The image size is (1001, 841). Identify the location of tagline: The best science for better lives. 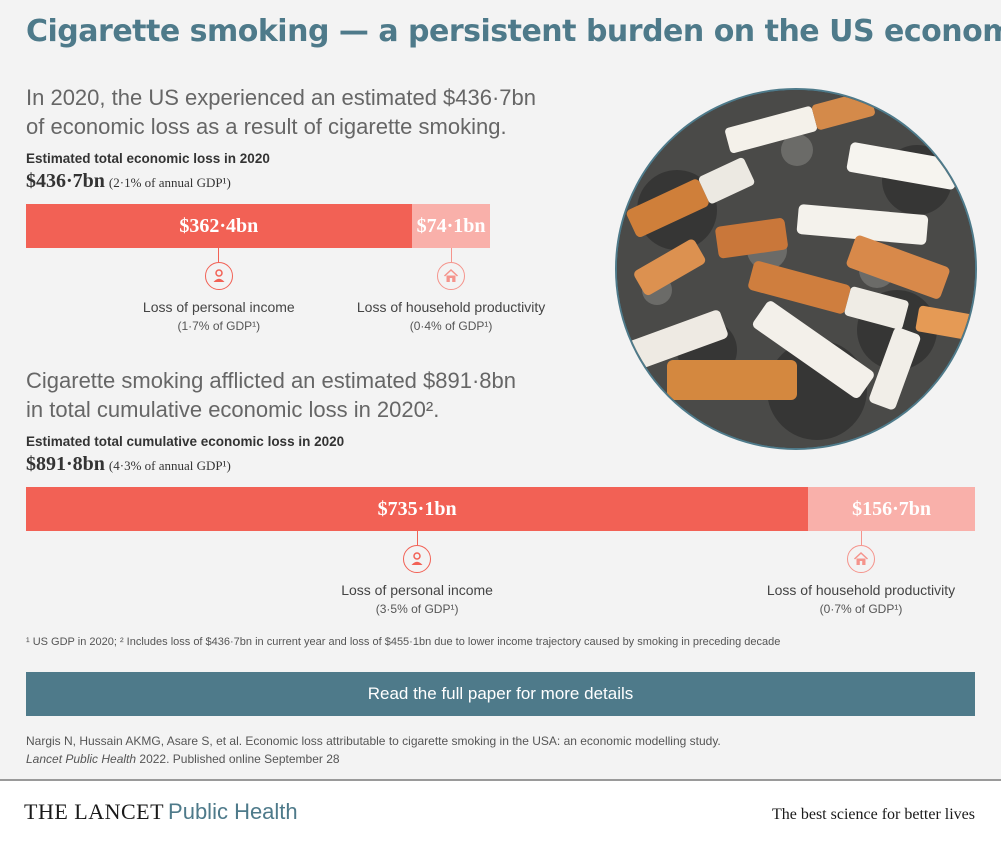
(873, 814).